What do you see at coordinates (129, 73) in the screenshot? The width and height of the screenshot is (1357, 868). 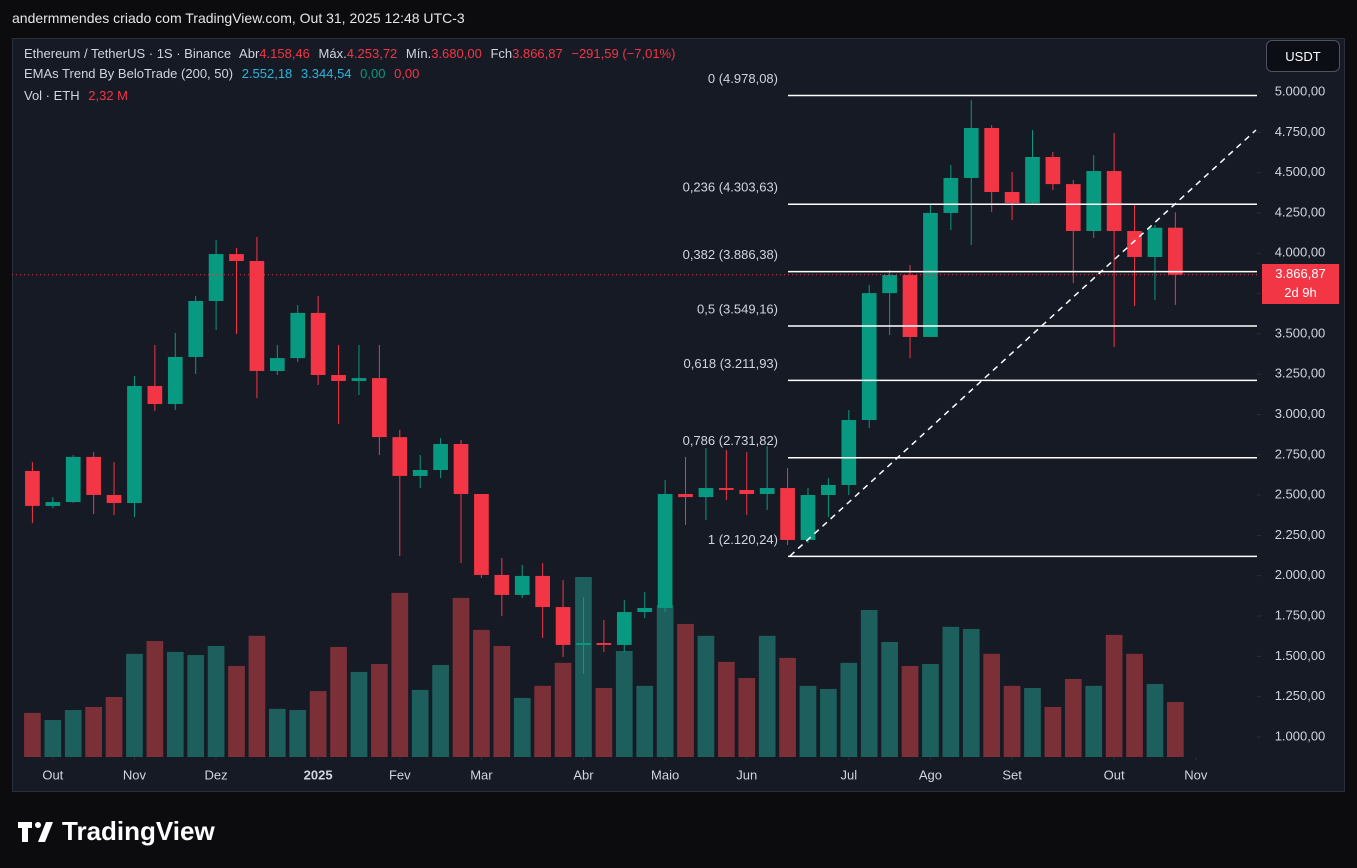 I see `ema-name: EMAs Trend By BeloTrade (200, 50)` at bounding box center [129, 73].